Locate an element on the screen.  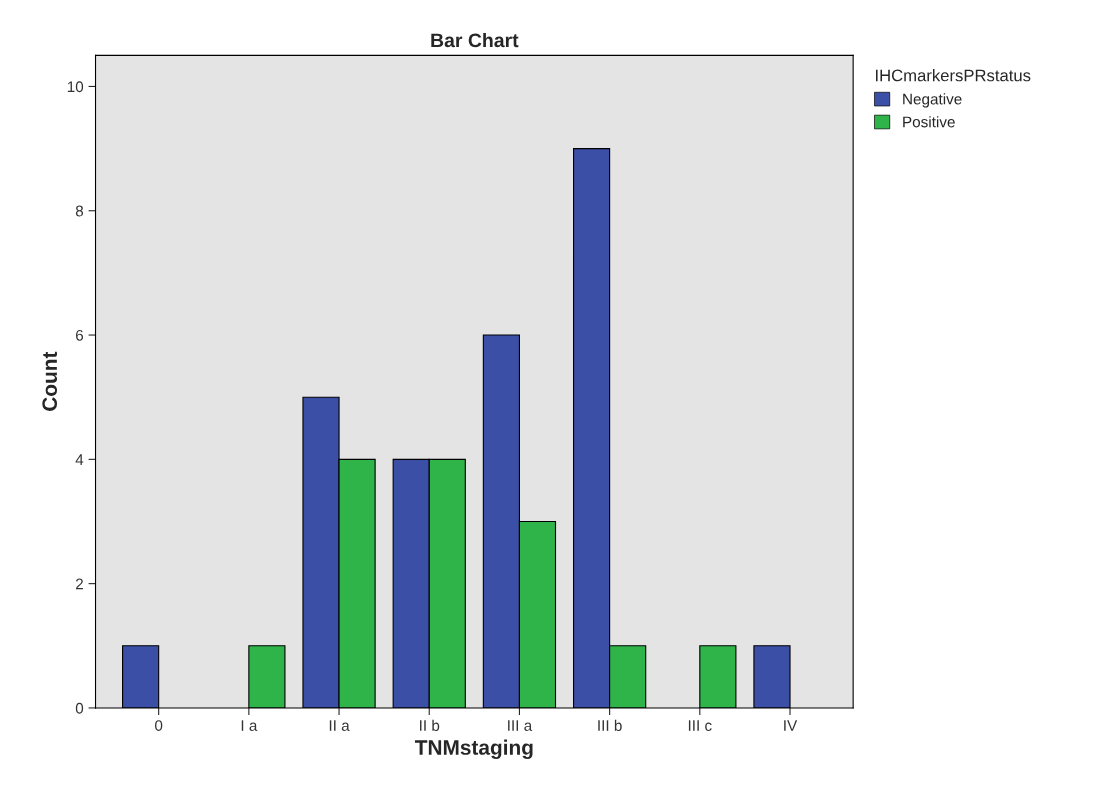
x-tick-label: II a is located at coordinates (339, 725).